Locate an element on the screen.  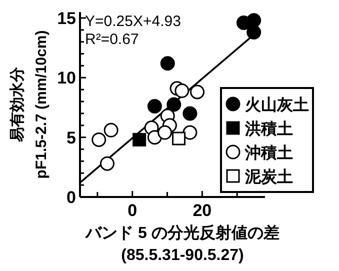
annotation: R²=0.67 is located at coordinates (112, 39).